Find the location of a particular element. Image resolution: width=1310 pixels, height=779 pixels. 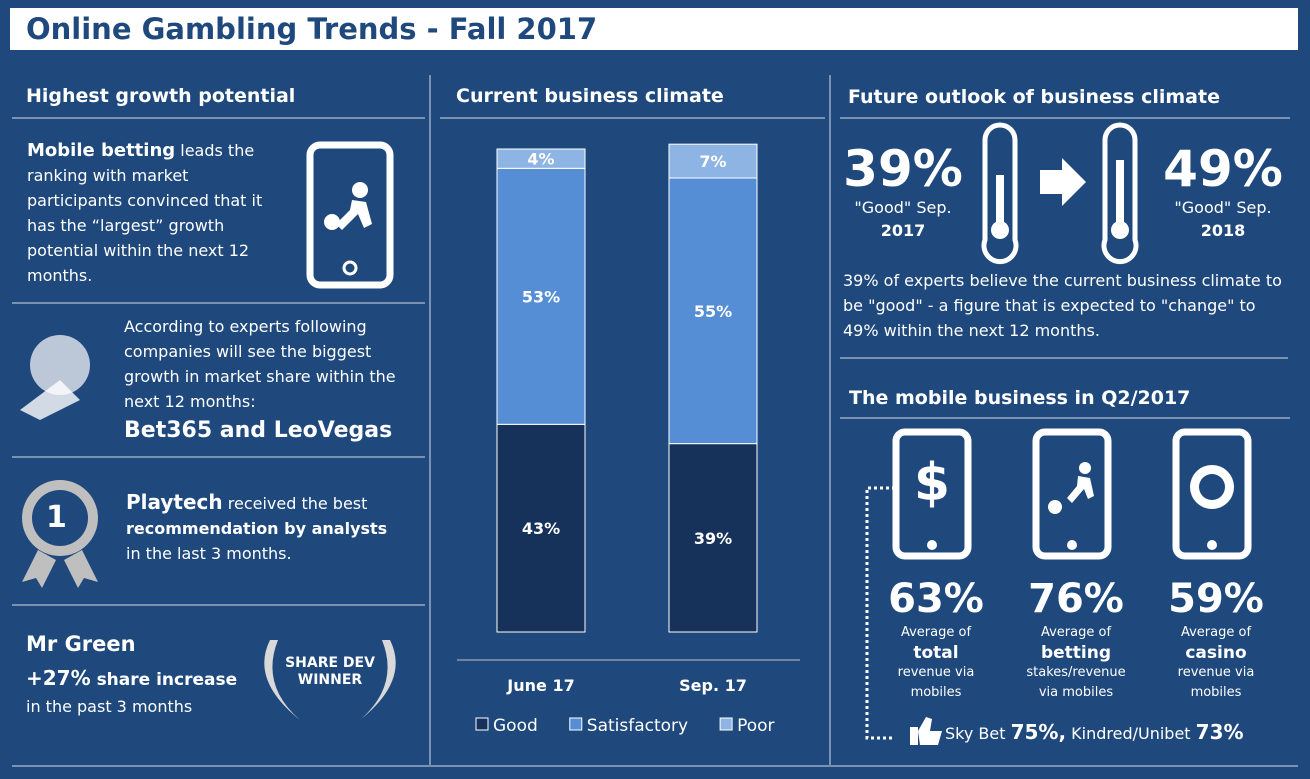

value: 39% is located at coordinates (903, 169).